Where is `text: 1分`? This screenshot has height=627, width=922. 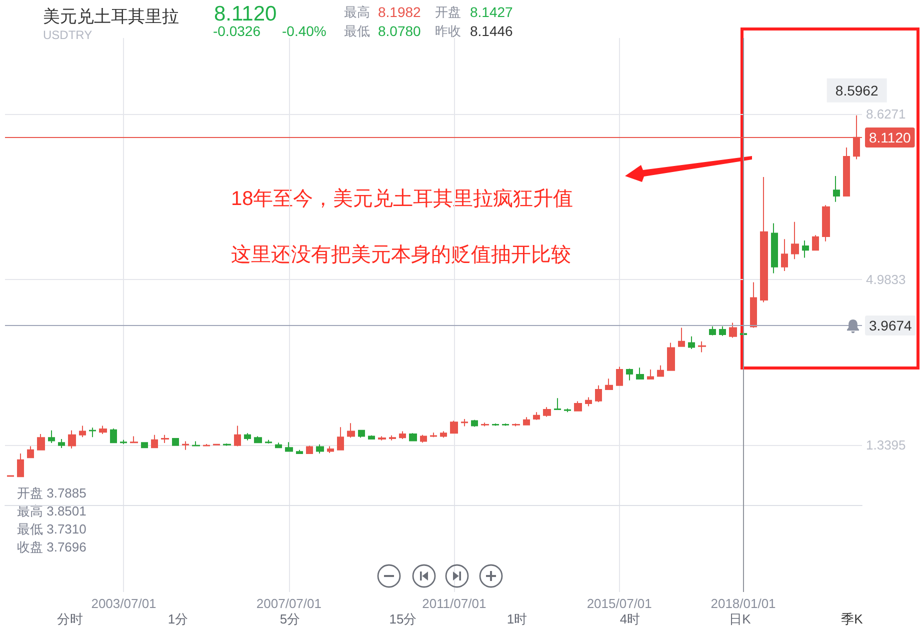 text: 1分 is located at coordinates (178, 619).